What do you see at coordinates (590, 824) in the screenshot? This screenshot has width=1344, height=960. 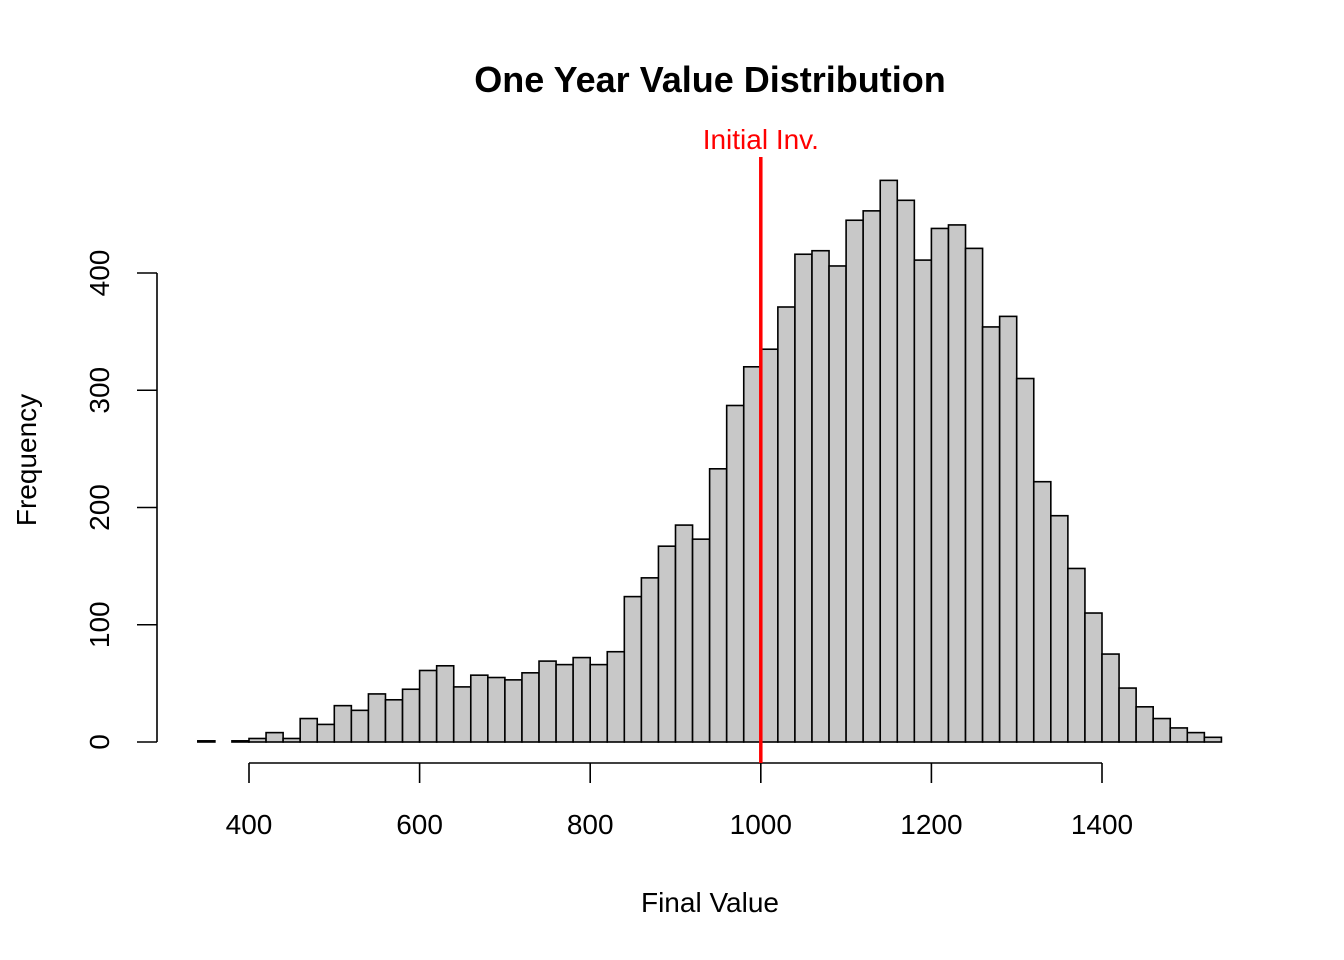 I see `x-tick-label: 800` at bounding box center [590, 824].